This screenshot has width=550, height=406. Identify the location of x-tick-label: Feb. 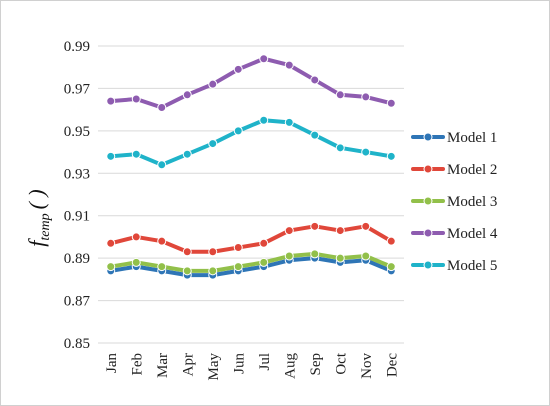
(137, 364).